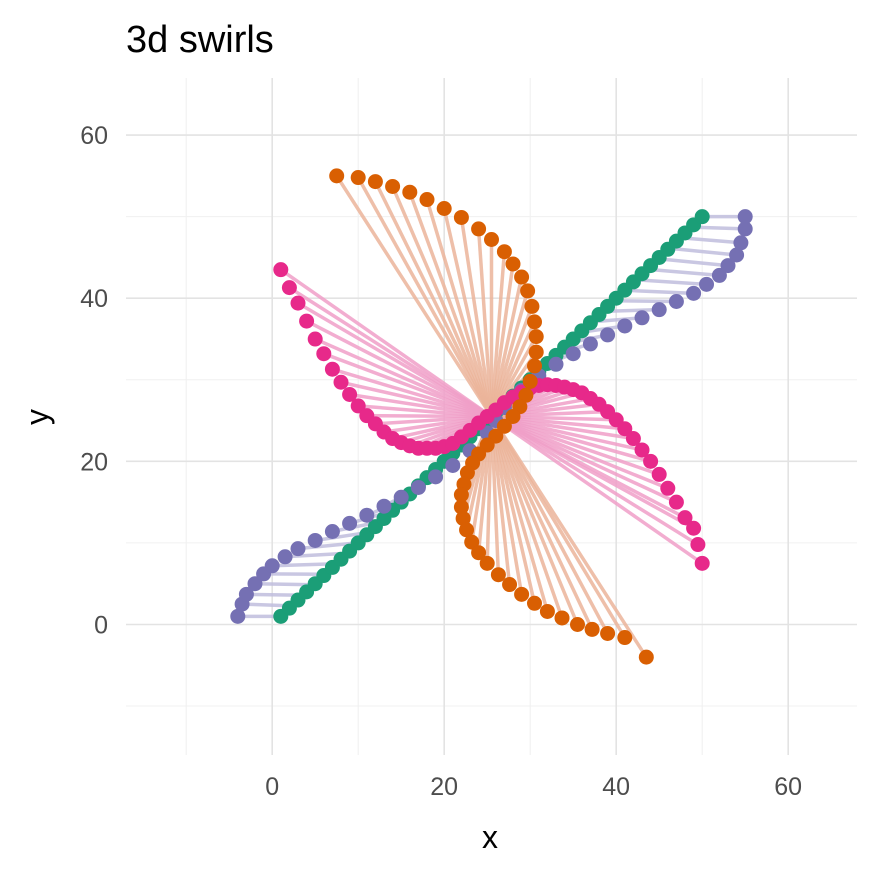  What do you see at coordinates (490, 837) in the screenshot?
I see `x-axis-label: x` at bounding box center [490, 837].